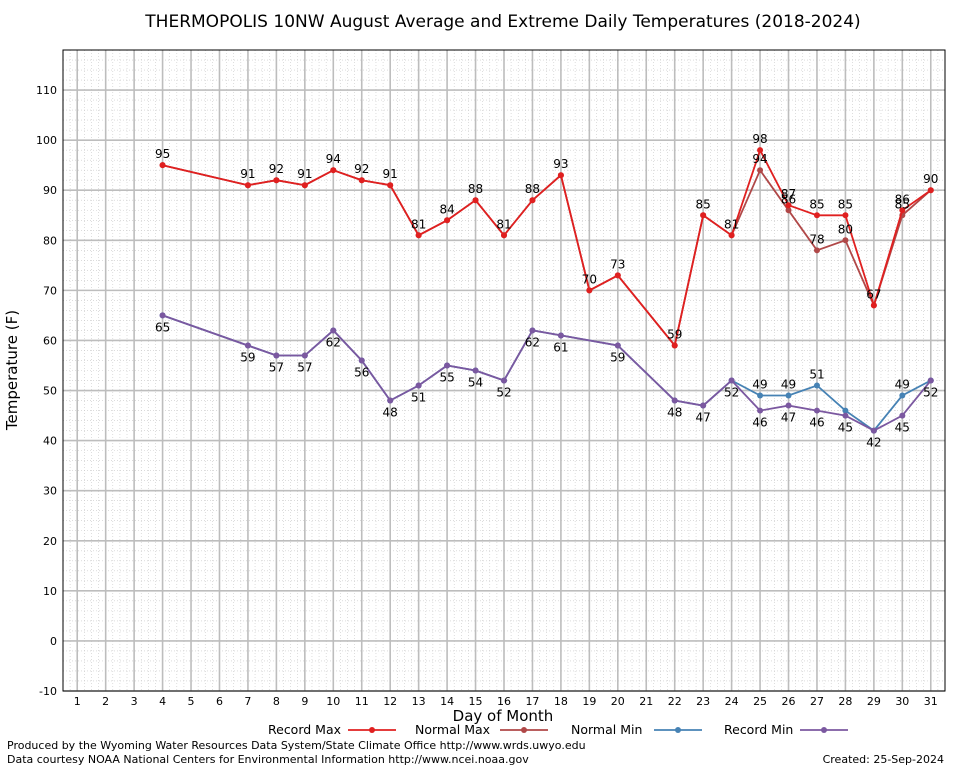 This screenshot has height=768, width=954. What do you see at coordinates (732, 701) in the screenshot?
I see `x-tick-label: 24` at bounding box center [732, 701].